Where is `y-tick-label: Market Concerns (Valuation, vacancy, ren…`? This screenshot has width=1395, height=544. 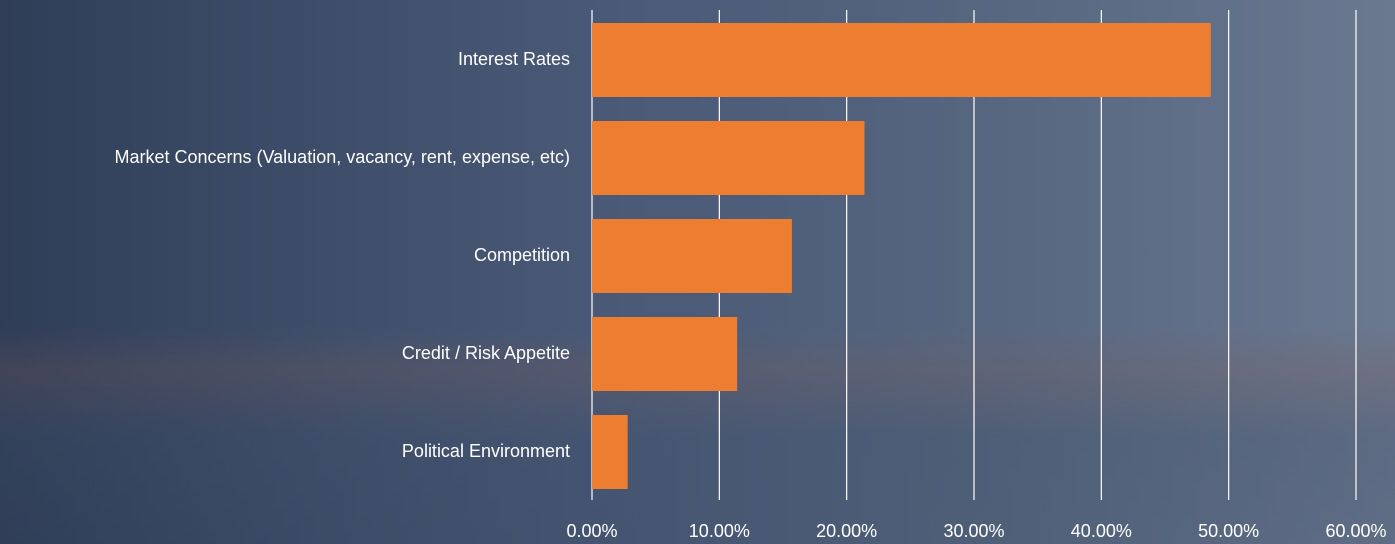
y-tick-label: Market Concerns (Valuation, vacancy, ren… is located at coordinates (342, 157).